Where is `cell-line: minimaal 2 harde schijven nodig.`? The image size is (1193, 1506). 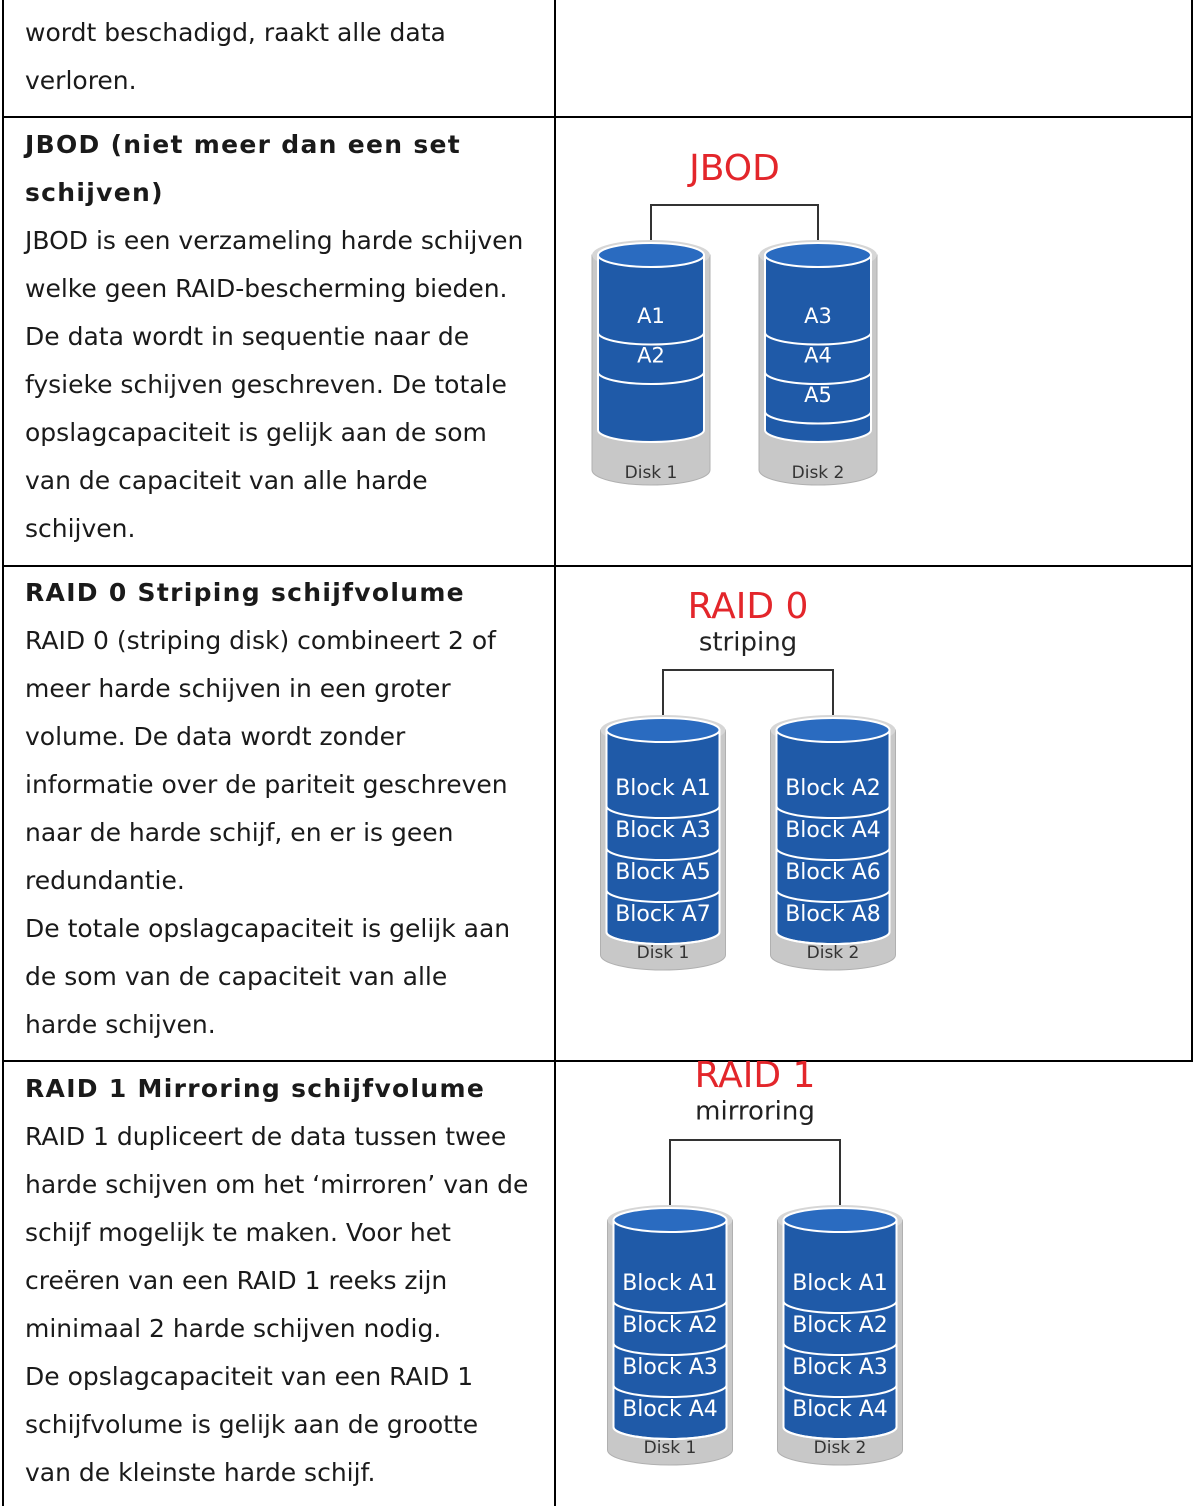 cell-line: minimaal 2 harde schijven nodig. is located at coordinates (233, 1328).